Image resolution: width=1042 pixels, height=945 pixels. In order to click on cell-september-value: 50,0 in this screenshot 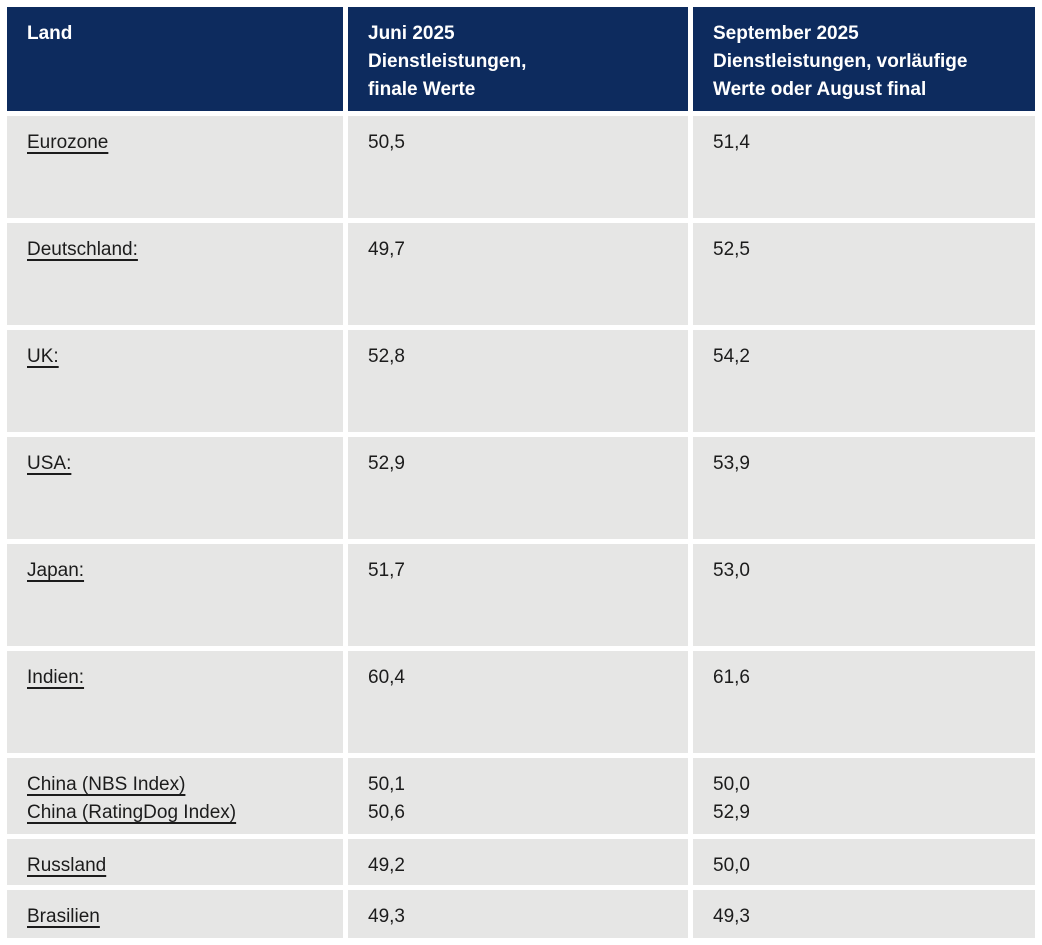, I will do `click(864, 862)`.